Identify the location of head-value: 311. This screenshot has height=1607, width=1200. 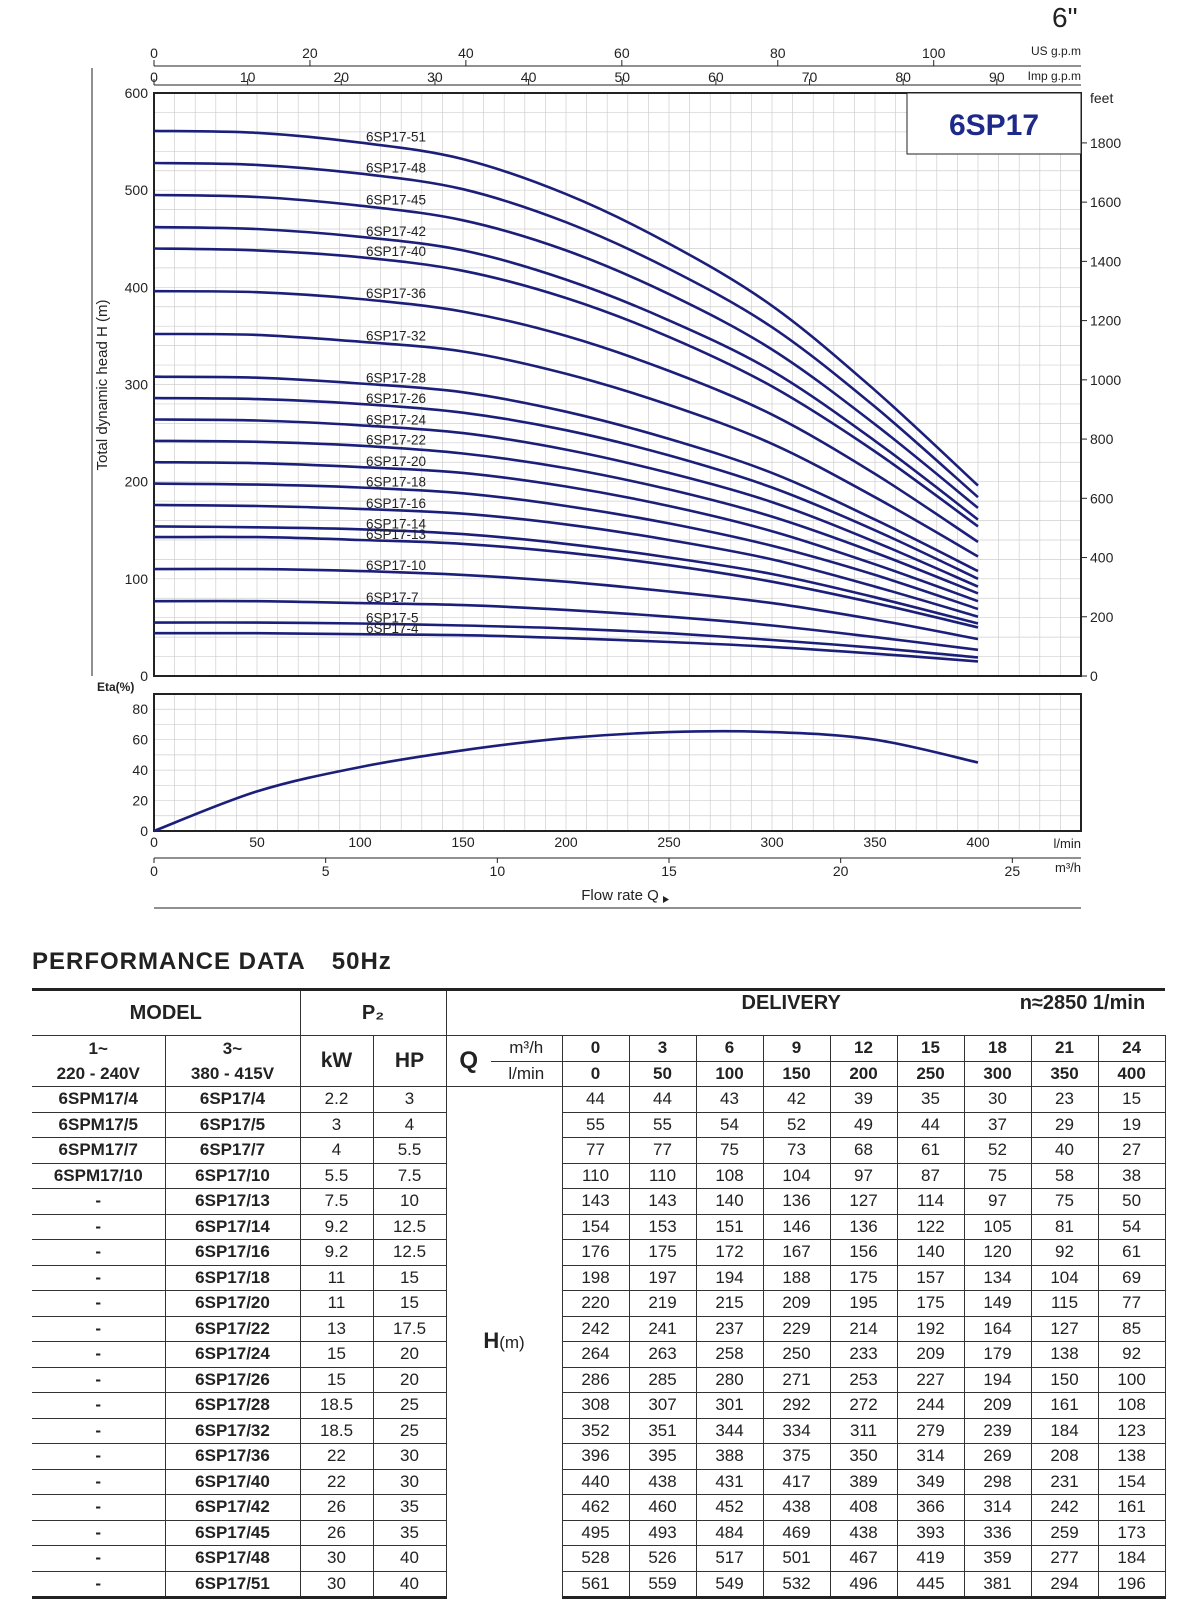
(864, 1431).